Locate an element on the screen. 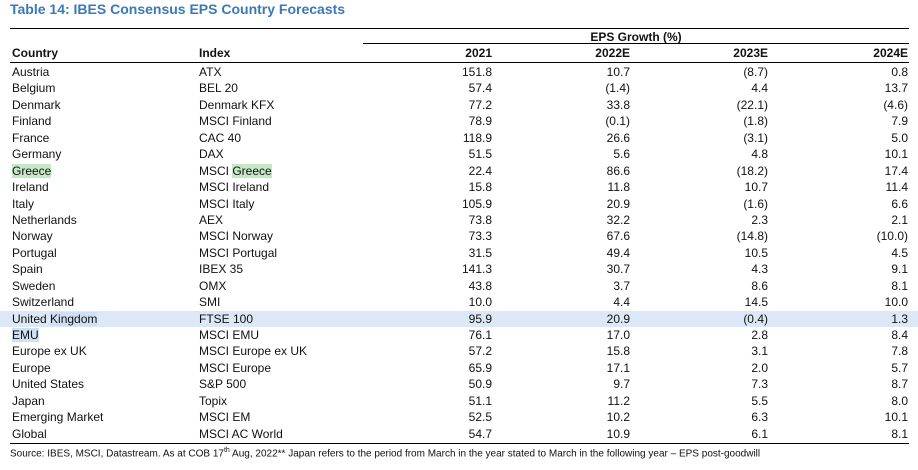 Image resolution: width=918 pixels, height=470 pixels. row-value-2021: 76.1 is located at coordinates (480, 335).